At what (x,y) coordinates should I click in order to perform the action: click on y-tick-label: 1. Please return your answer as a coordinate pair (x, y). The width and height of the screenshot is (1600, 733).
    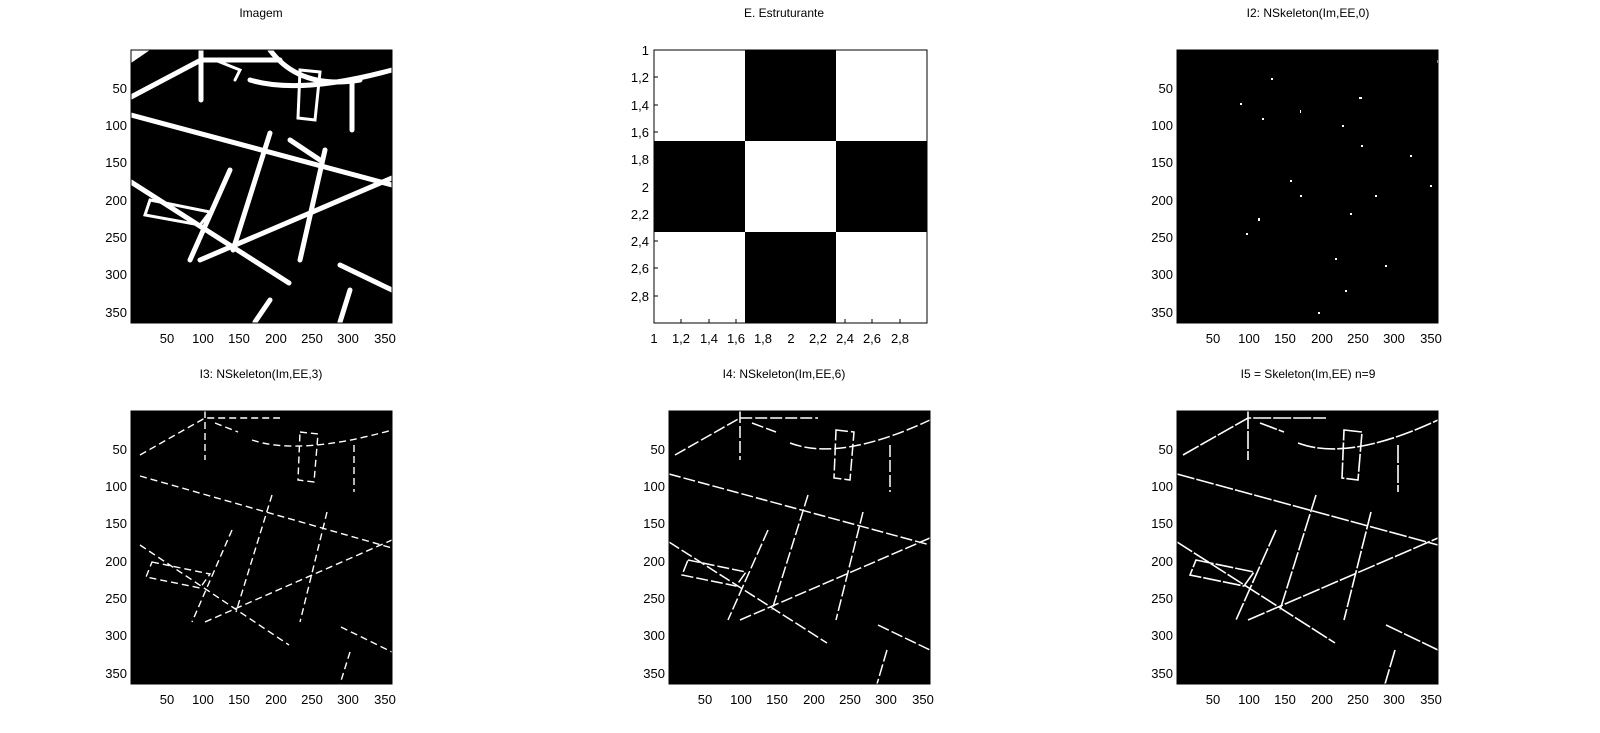
    Looking at the image, I should click on (645, 50).